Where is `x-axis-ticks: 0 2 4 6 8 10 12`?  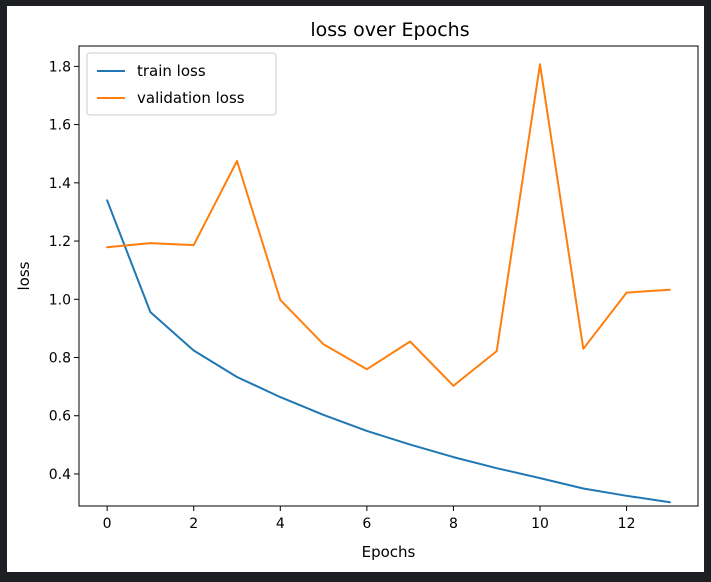 x-axis-ticks: 0 2 4 6 8 10 12 is located at coordinates (369, 519).